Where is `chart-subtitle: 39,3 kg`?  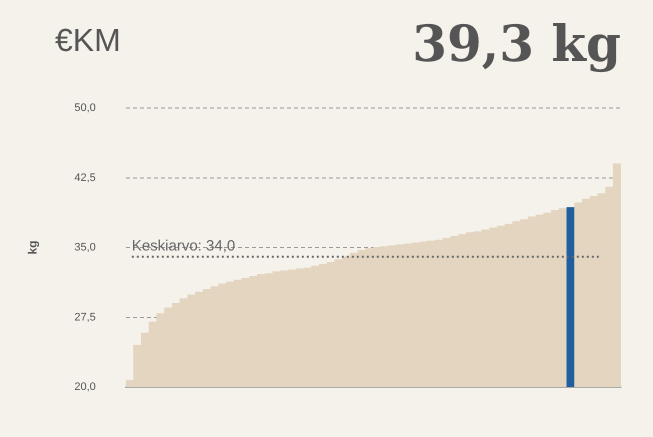 chart-subtitle: 39,3 kg is located at coordinates (516, 43).